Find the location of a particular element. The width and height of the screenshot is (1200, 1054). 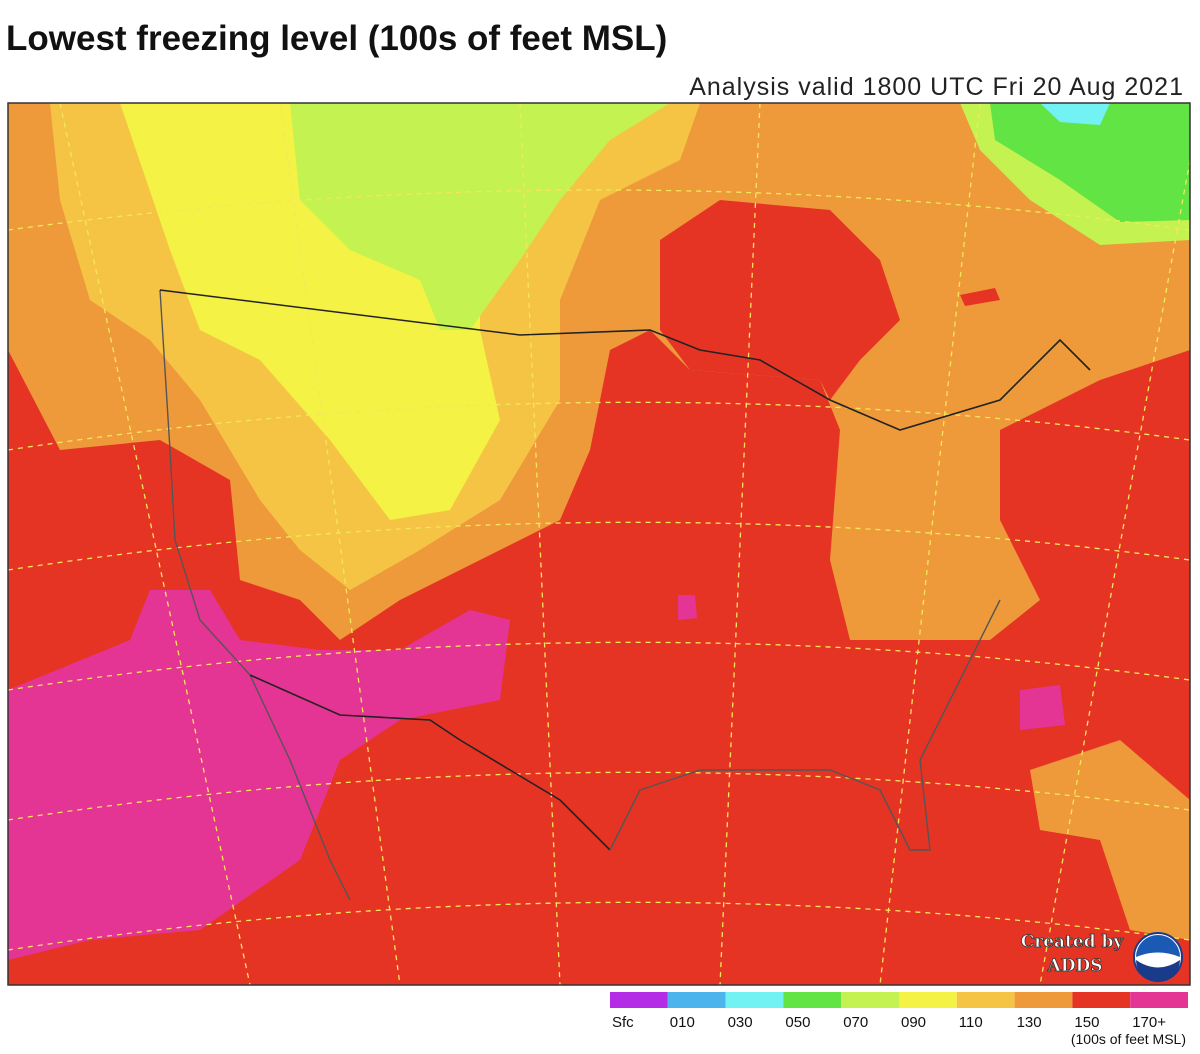

us-canada-border is located at coordinates (625, 360).